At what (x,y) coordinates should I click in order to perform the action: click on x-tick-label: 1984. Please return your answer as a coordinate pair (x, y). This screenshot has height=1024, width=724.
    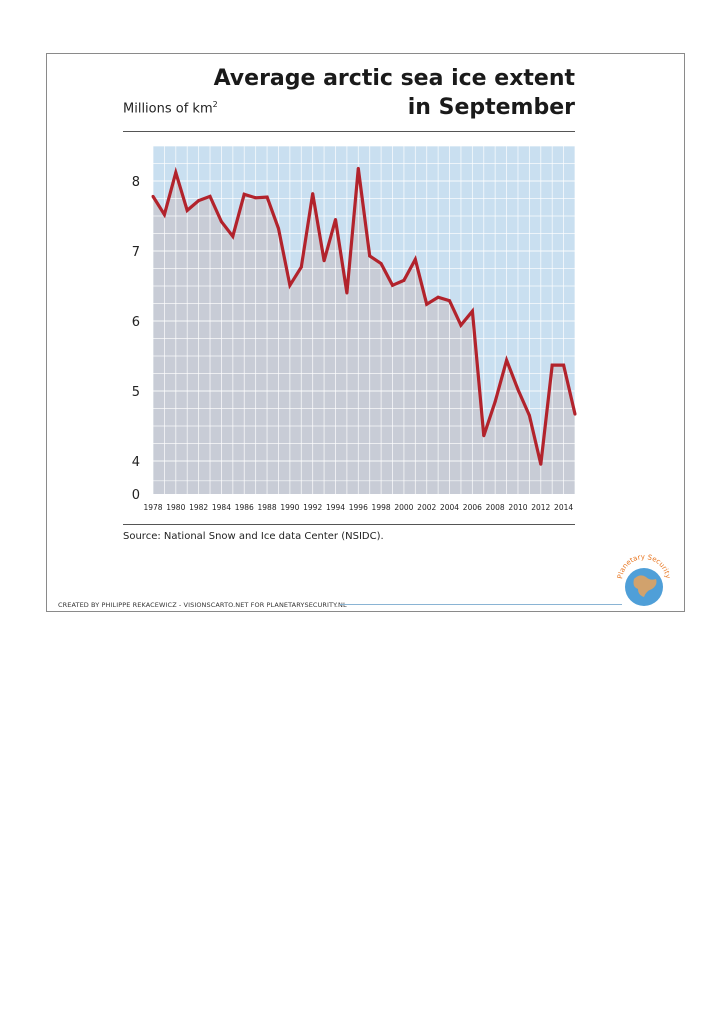
    Looking at the image, I should click on (221, 507).